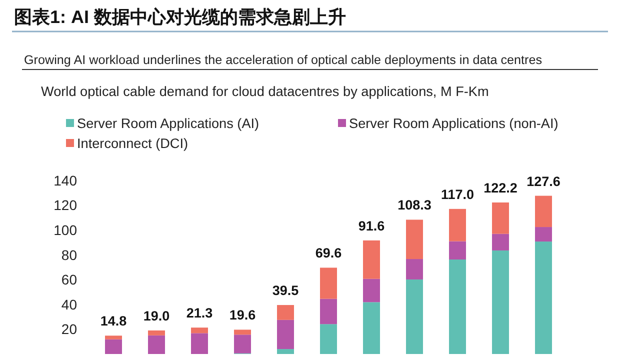 This screenshot has width=640, height=360. I want to click on total: 14.8, so click(113, 321).